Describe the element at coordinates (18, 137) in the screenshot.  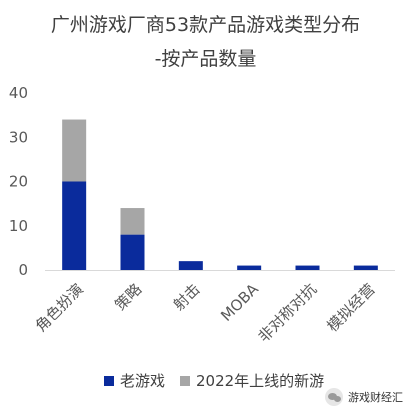
I see `y-tick-label-3: 30` at that location.